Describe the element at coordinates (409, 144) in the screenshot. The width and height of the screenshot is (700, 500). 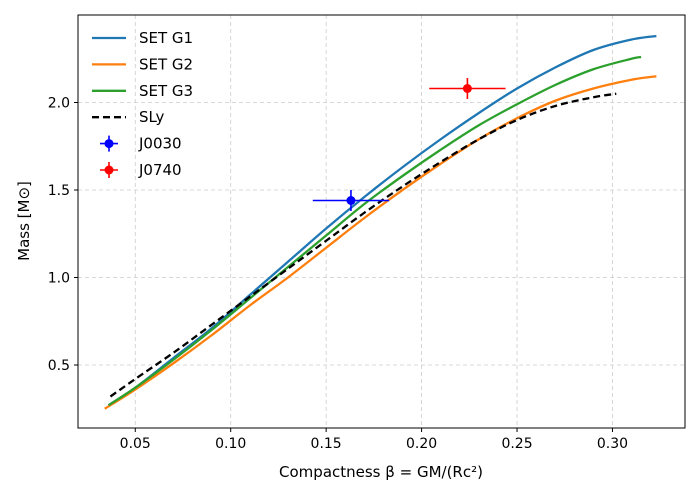
I see `data-points-group` at that location.